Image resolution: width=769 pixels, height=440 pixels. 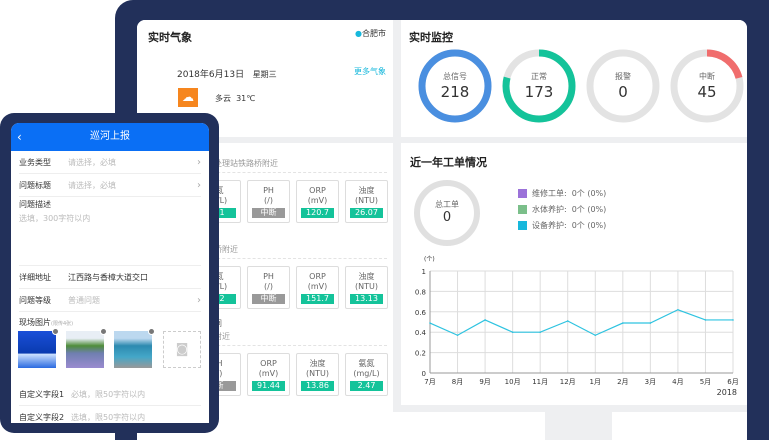 I want to click on metric-card: ORP (mV) 120.7, so click(x=317, y=201).